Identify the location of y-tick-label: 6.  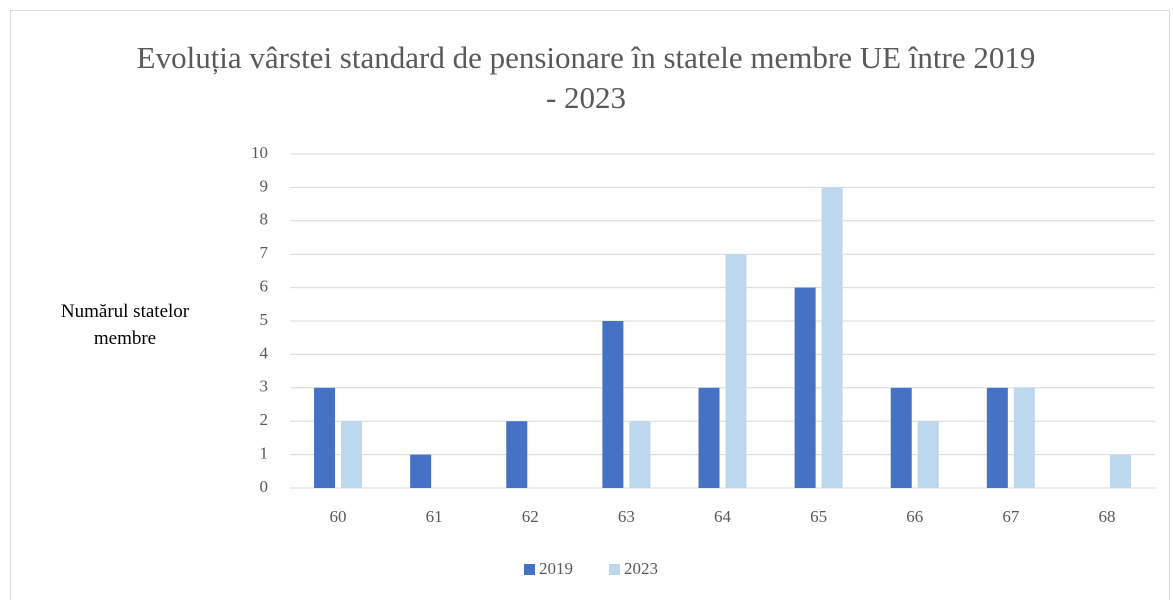
(264, 286).